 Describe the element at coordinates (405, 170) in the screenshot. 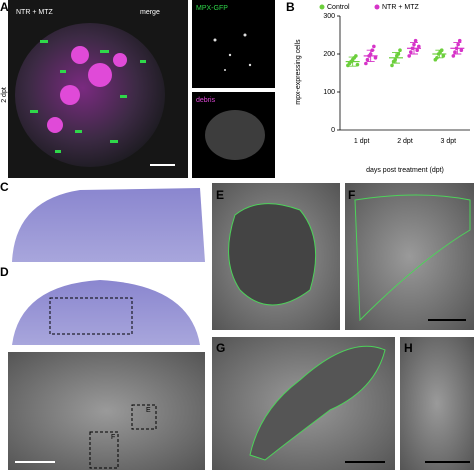

I see `x-axis-label: days post treatment (dpt)` at that location.